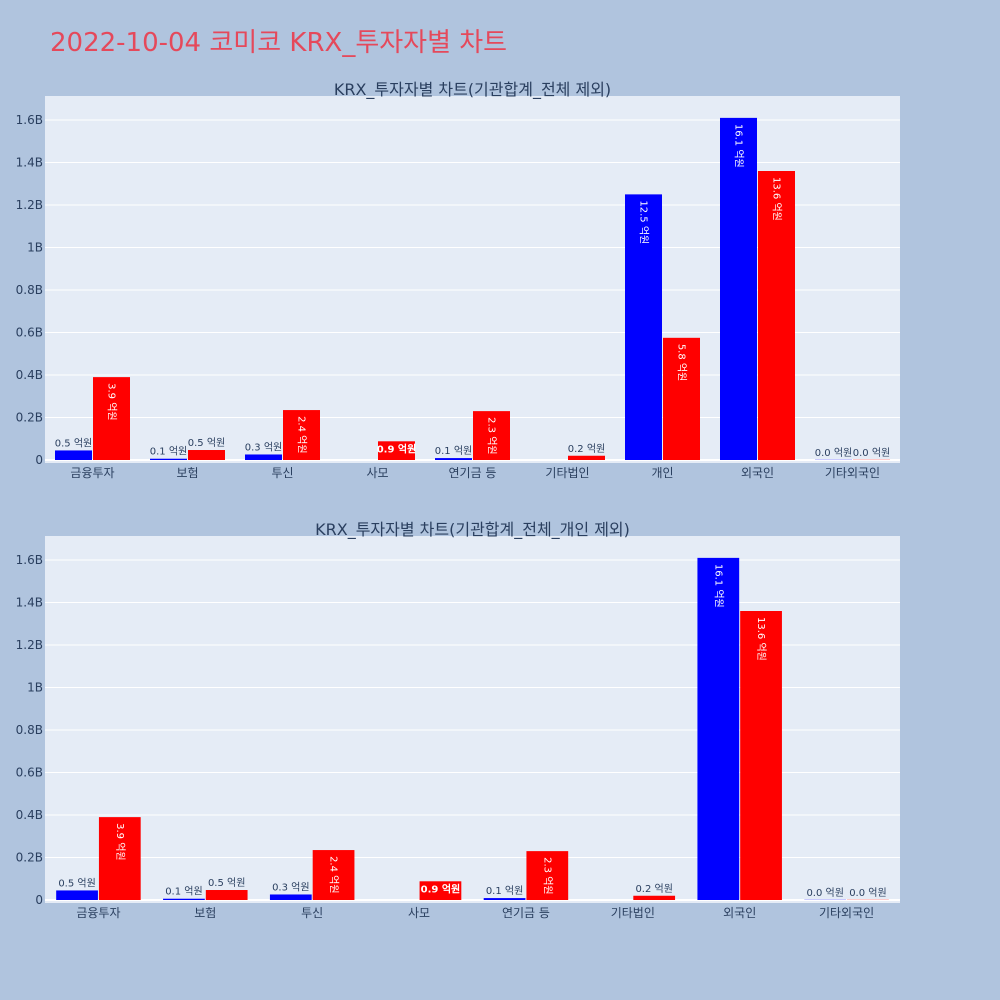  What do you see at coordinates (644, 222) in the screenshot?
I see `data-label: 12.5 억원` at bounding box center [644, 222].